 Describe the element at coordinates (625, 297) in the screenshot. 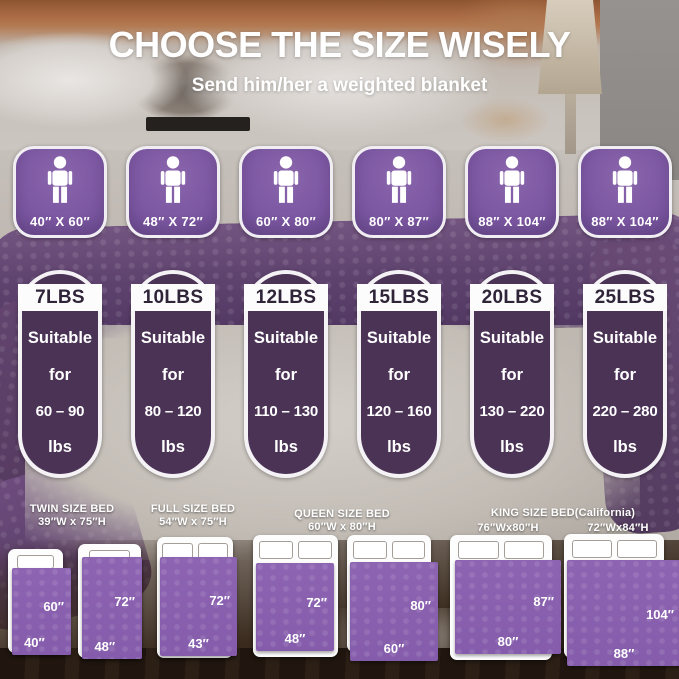

I see `pill-weight-label: 25LBS` at that location.